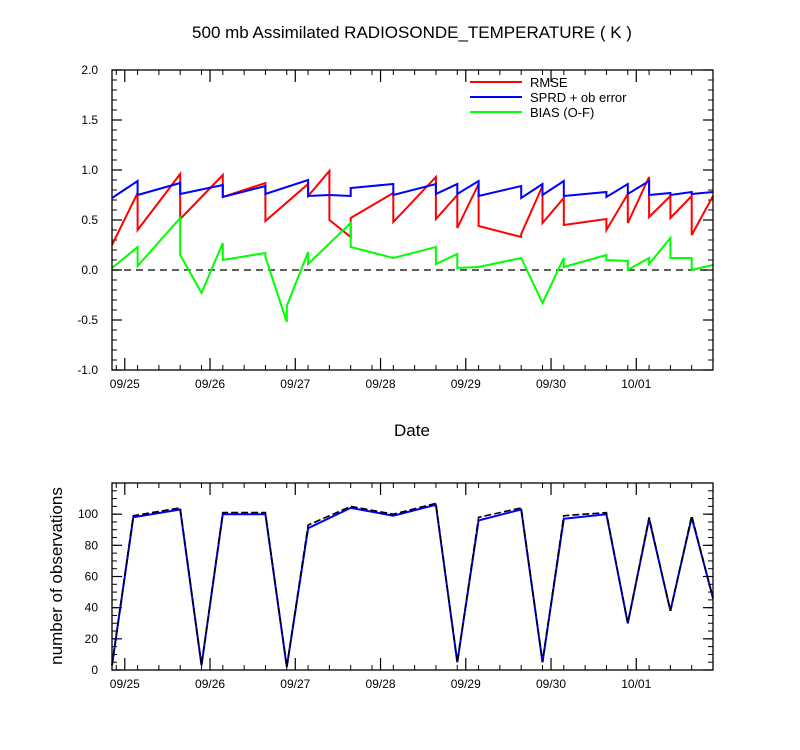  I want to click on series-line-rmse, so click(412, 207).